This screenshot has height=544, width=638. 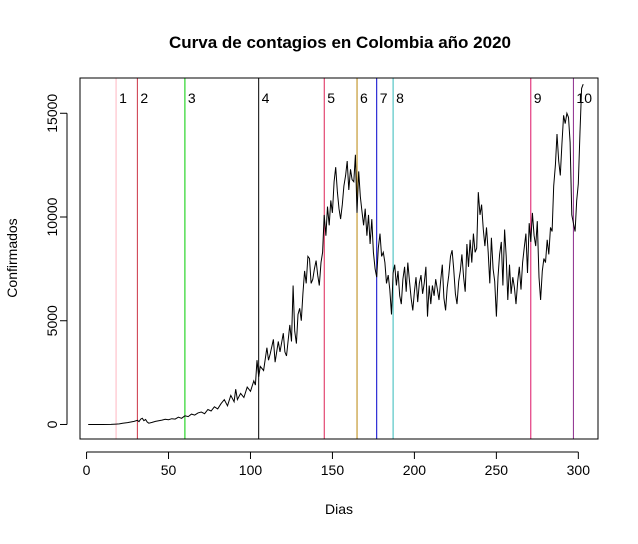 I want to click on x-tick-label: 250, so click(x=497, y=470).